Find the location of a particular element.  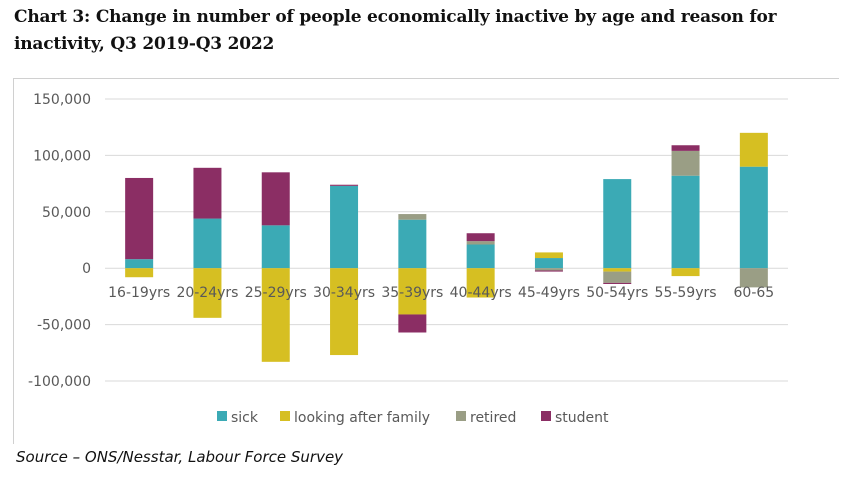

legend-label: looking after family is located at coordinates (362, 418).